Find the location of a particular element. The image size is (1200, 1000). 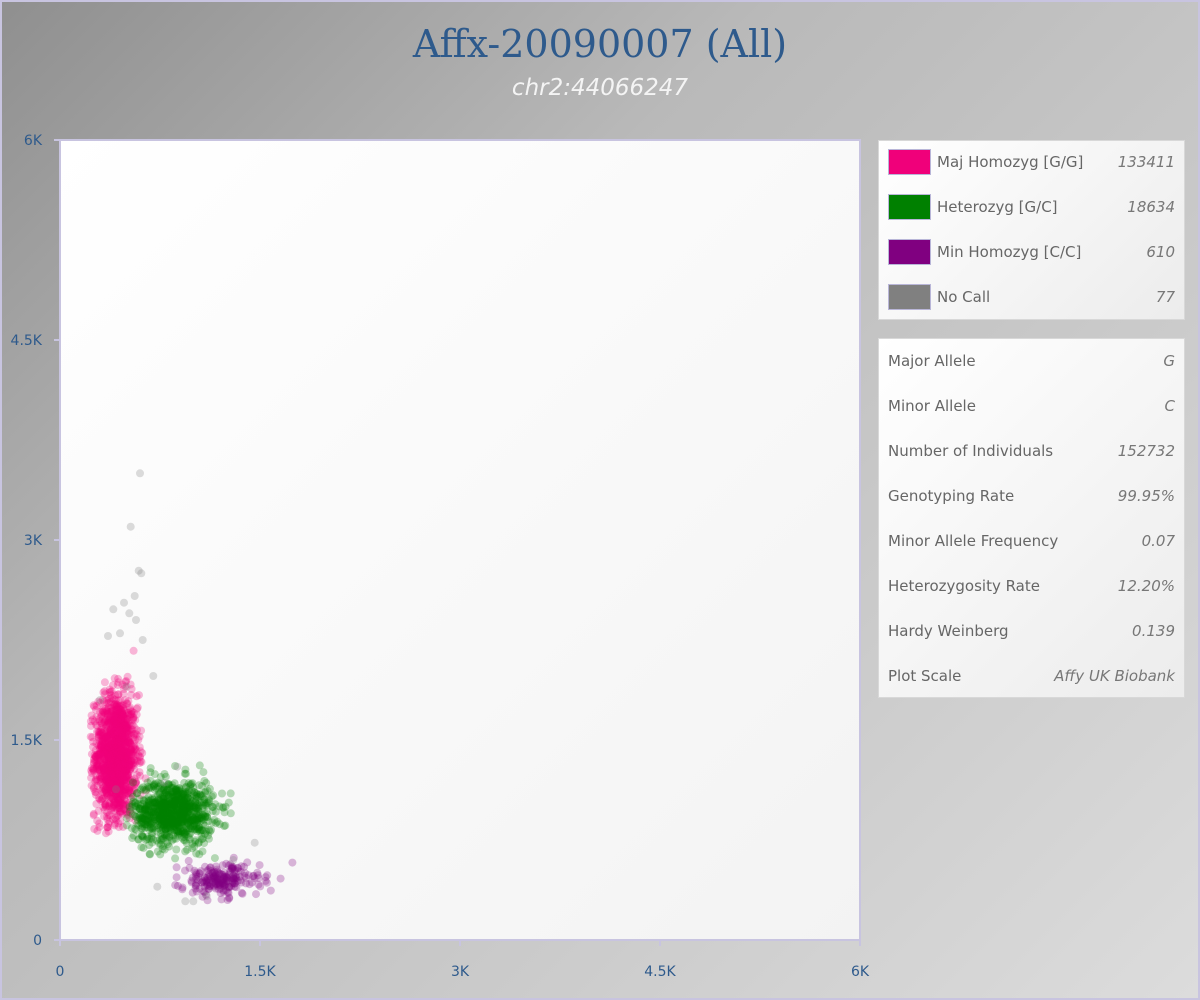

legend-item-heterozyg: Heterozyg [G/C] 18634 is located at coordinates (1031, 208).